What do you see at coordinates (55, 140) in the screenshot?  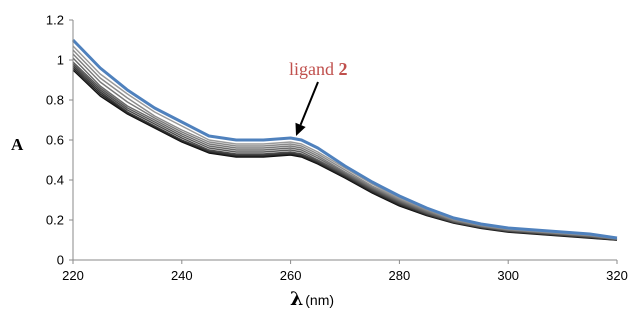 I see `y-tick-label: 0.6` at bounding box center [55, 140].